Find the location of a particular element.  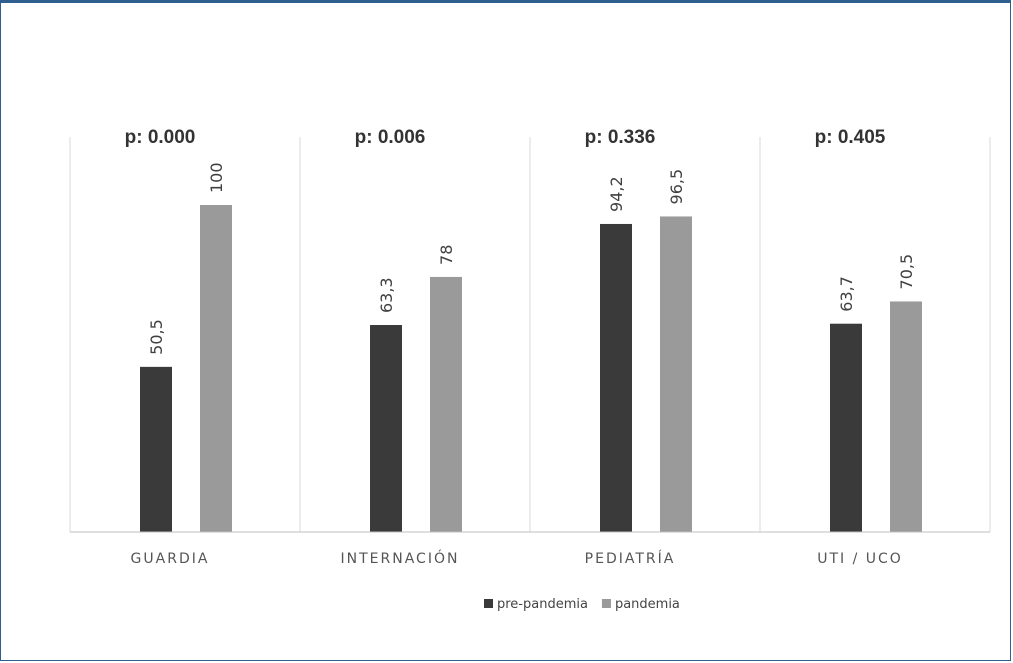

p-value-annotation: p: 0.000 is located at coordinates (160, 137).